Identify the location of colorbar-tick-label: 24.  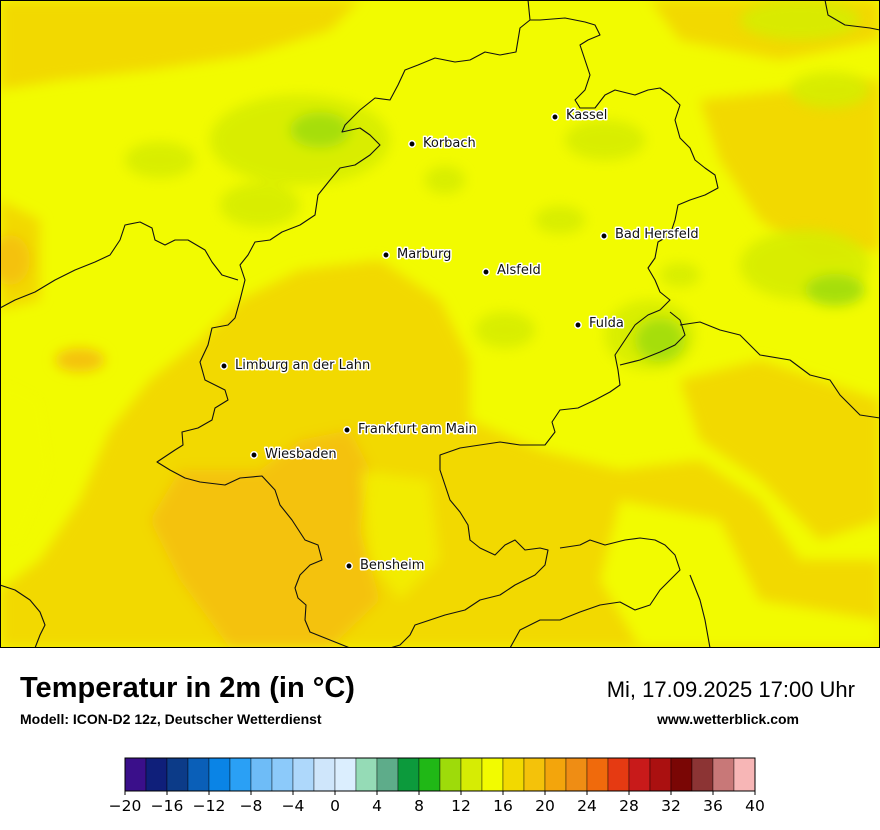
(587, 806).